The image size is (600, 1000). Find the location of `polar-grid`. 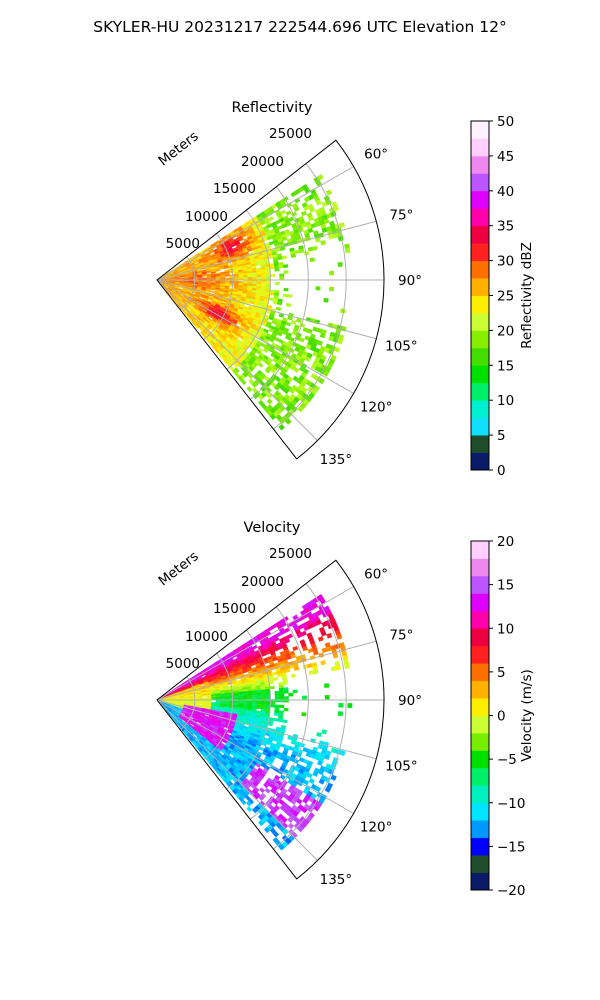

polar-grid is located at coordinates (270, 302).